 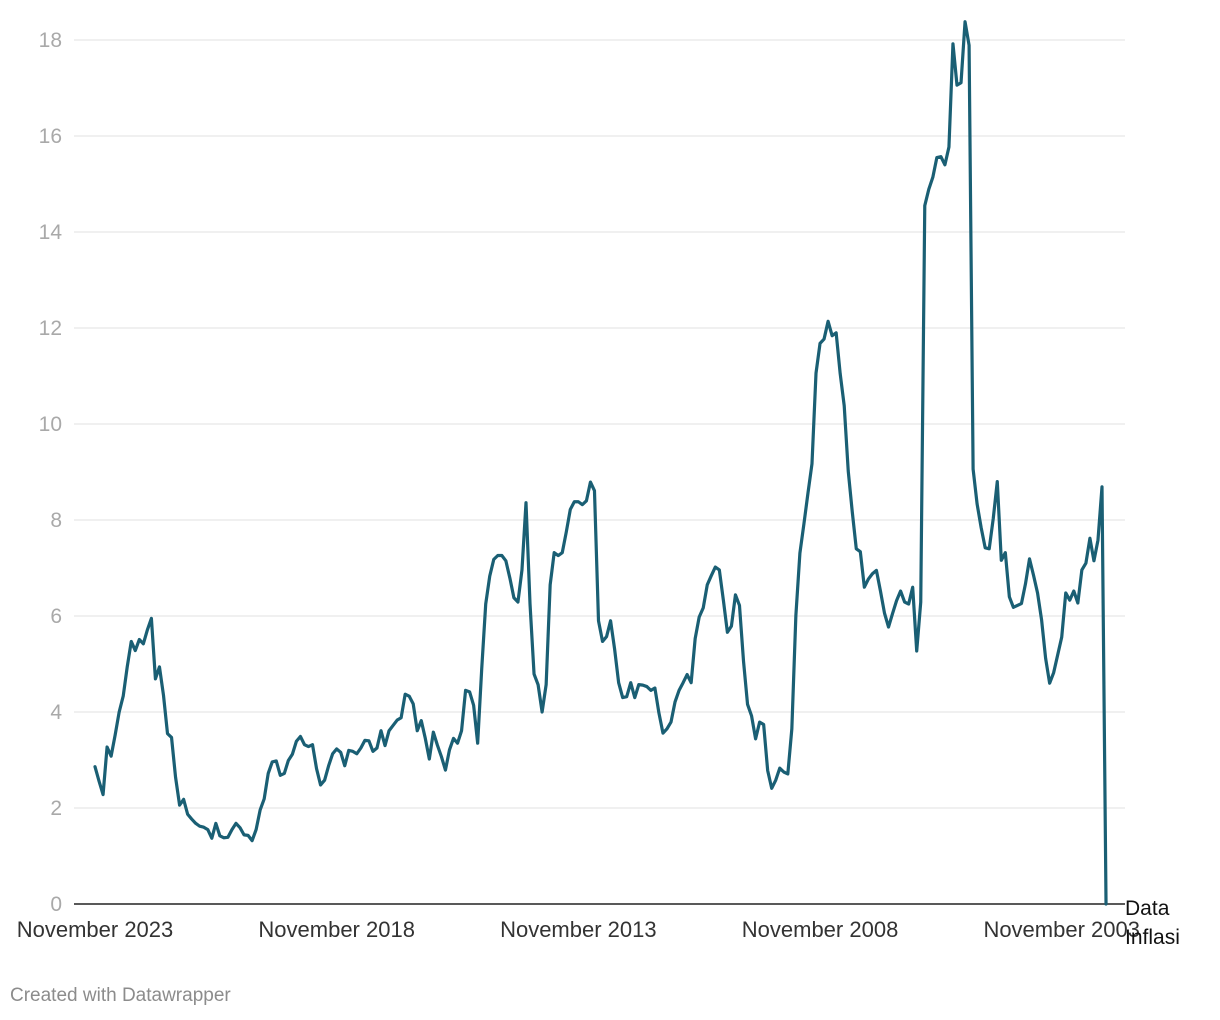 What do you see at coordinates (56, 520) in the screenshot?
I see `y-tick-label: 8` at bounding box center [56, 520].